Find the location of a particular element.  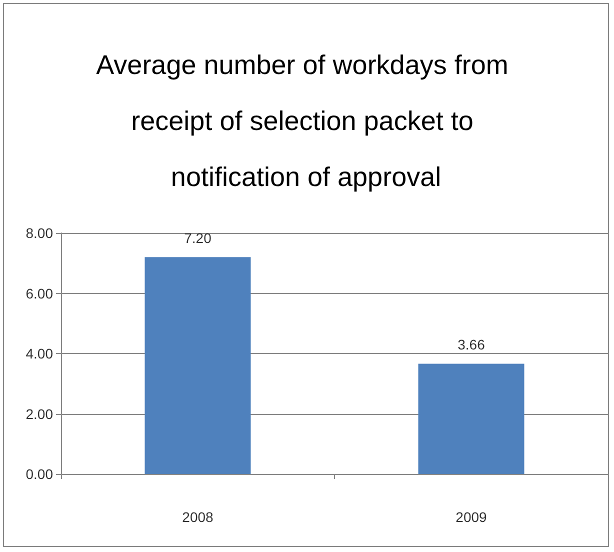

data-label: 7.20 is located at coordinates (198, 238).